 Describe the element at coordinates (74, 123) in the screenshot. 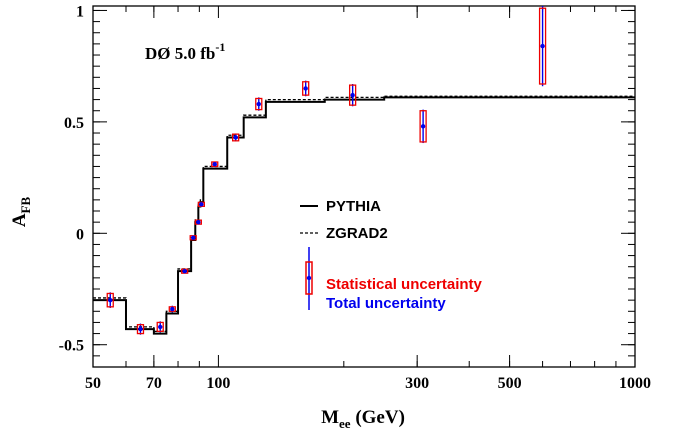

I see `y-tick-label: 0.5` at that location.